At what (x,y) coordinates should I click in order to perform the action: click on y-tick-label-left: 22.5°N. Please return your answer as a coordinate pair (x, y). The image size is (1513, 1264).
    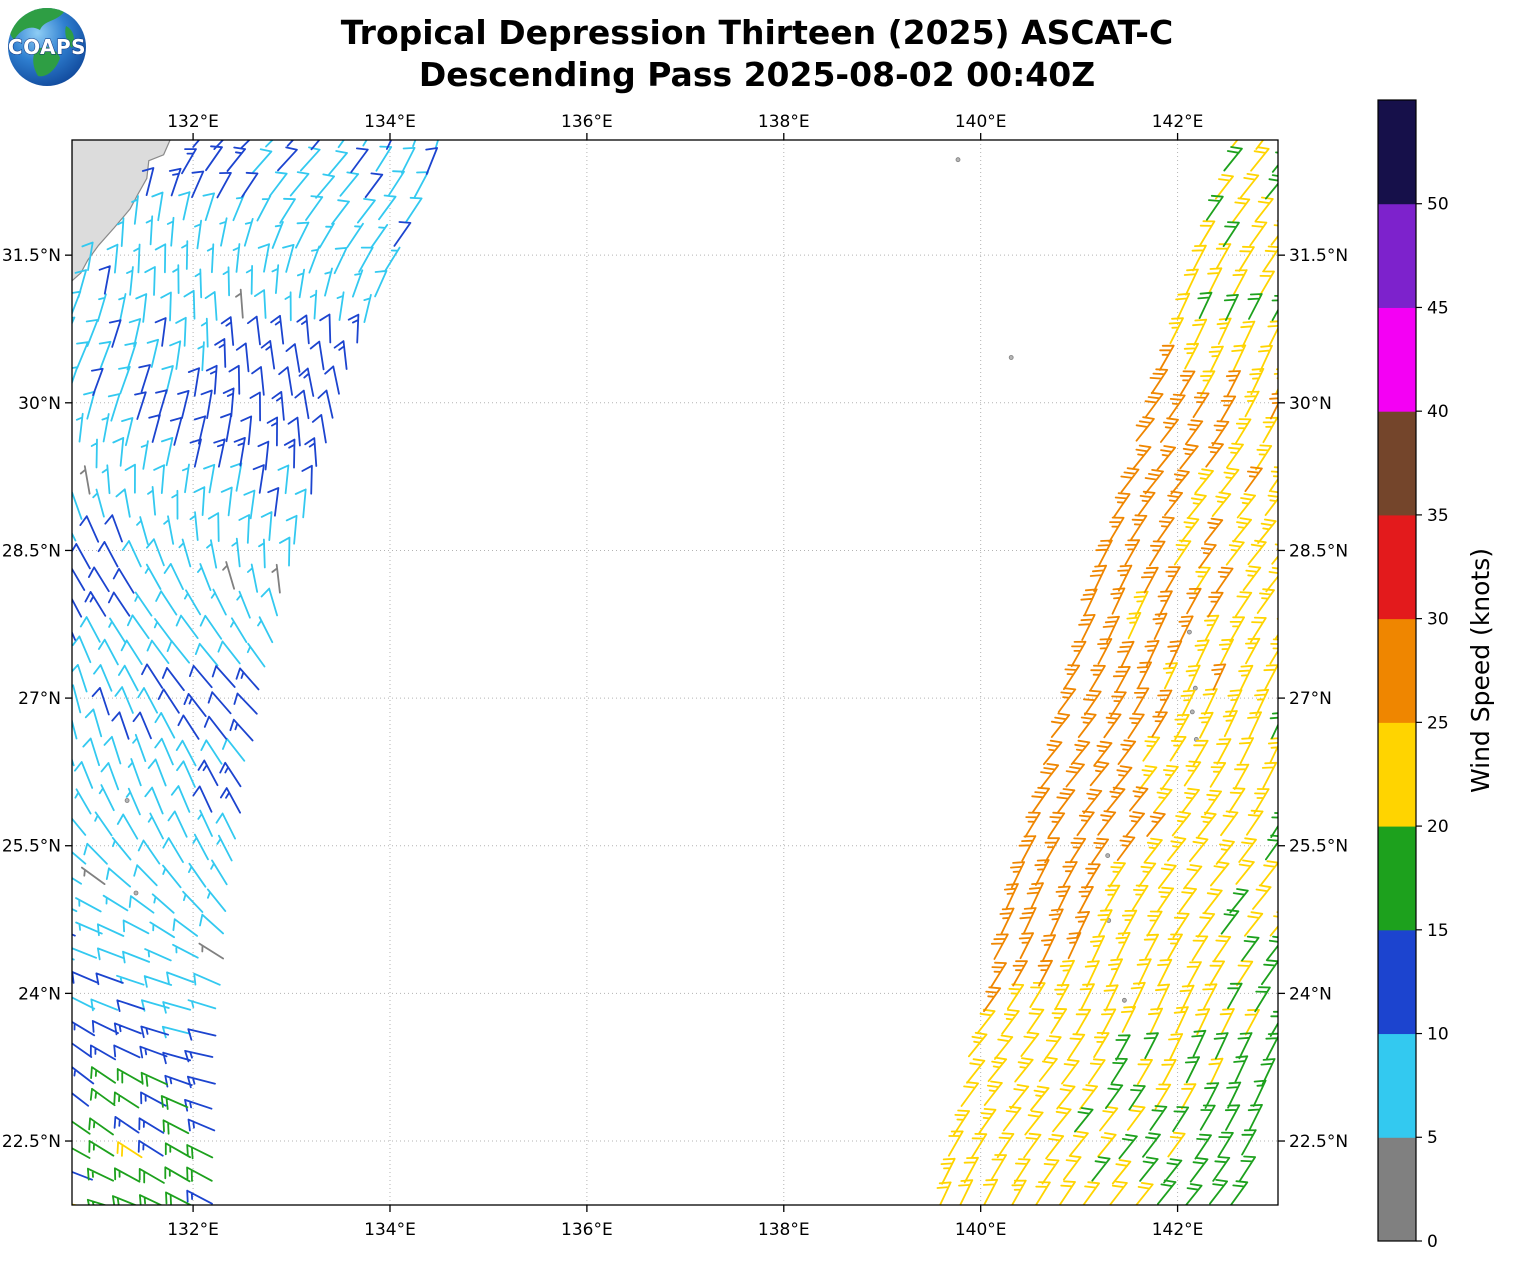
    Looking at the image, I should click on (31, 1142).